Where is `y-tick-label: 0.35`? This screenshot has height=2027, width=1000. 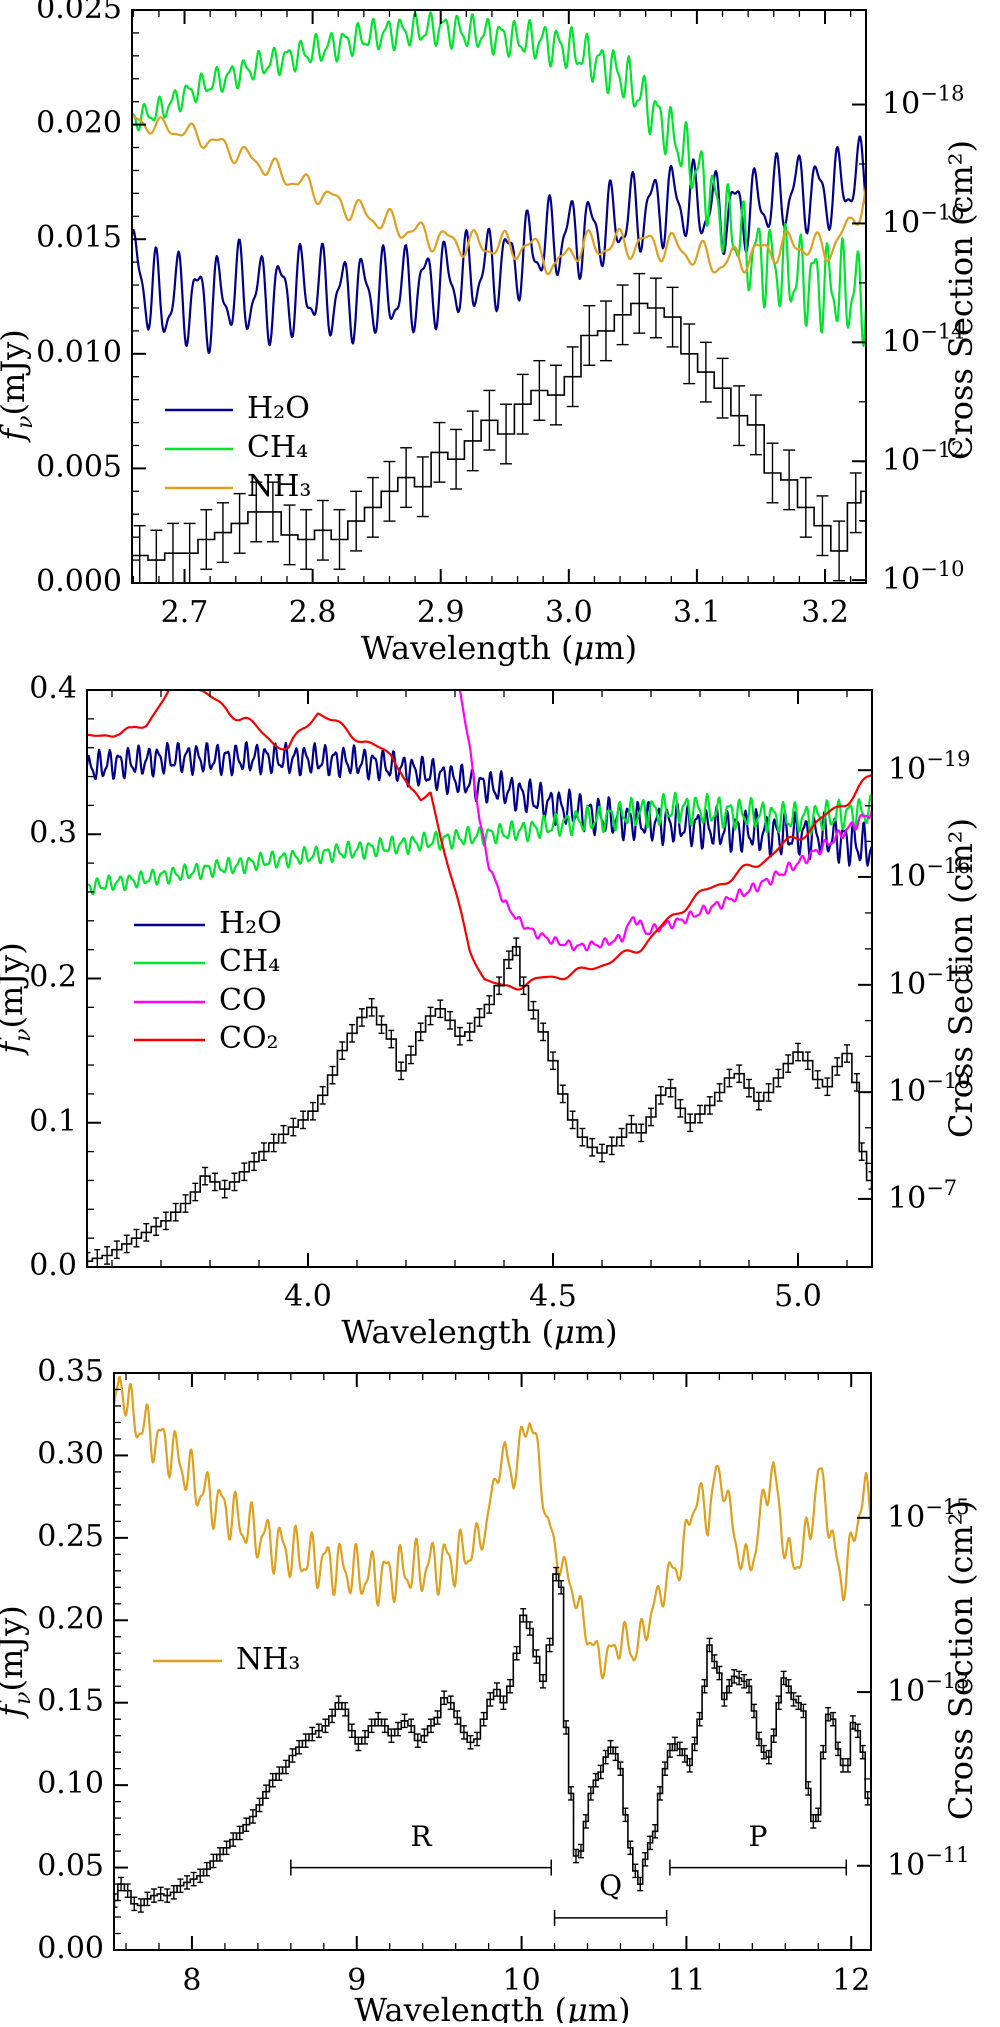
y-tick-label: 0.35 is located at coordinates (70, 1371).